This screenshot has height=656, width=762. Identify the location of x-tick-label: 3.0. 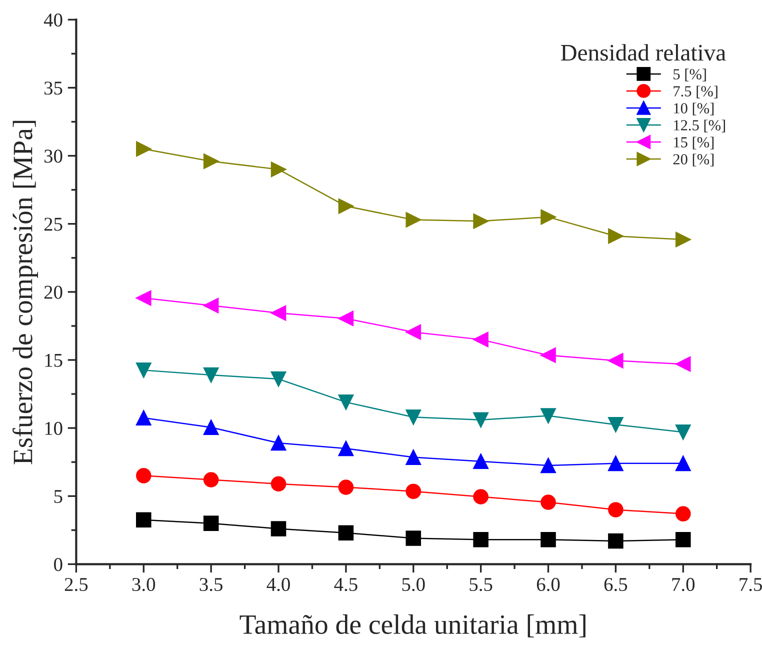
(144, 585).